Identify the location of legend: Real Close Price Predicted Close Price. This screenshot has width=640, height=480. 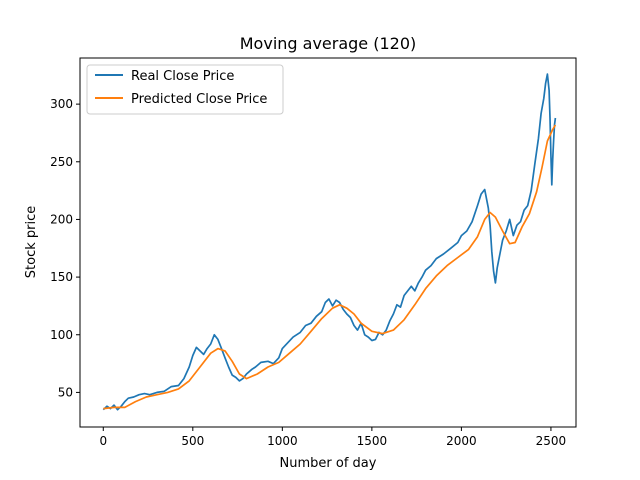
(185, 89).